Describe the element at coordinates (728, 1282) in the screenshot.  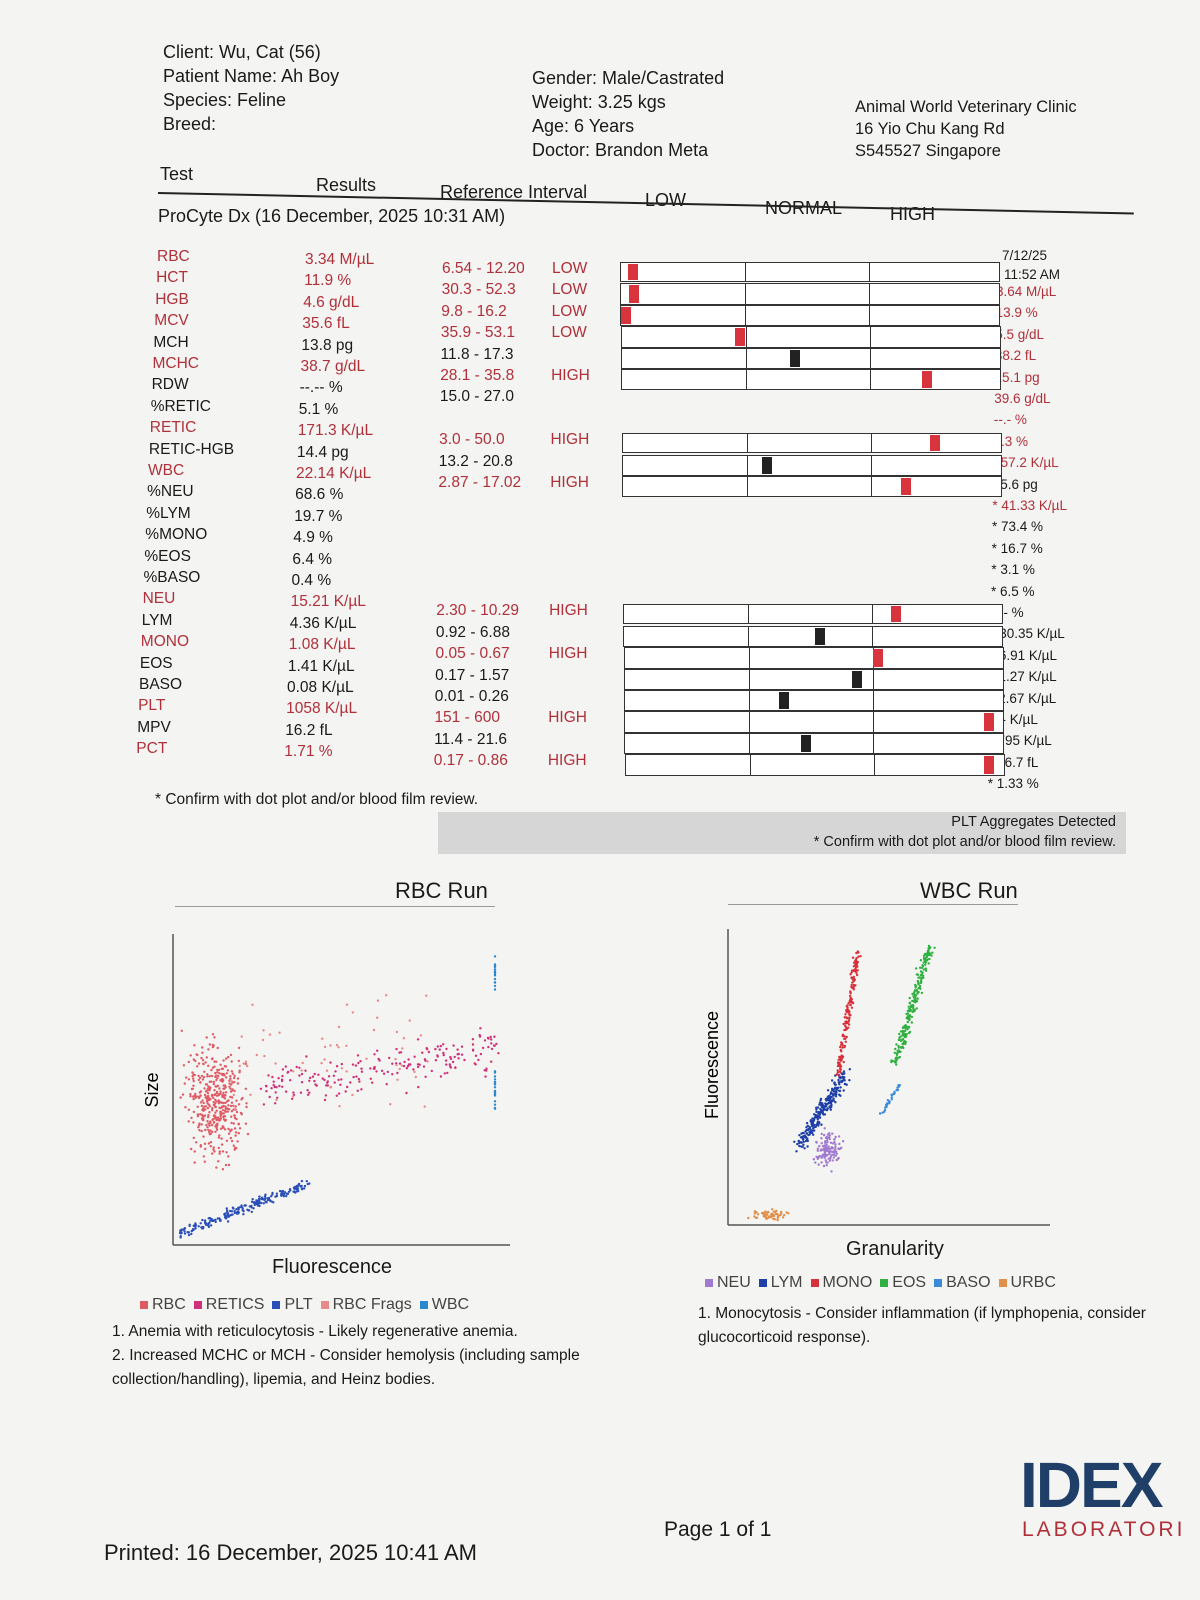
I see `legend-item: NEU` at that location.